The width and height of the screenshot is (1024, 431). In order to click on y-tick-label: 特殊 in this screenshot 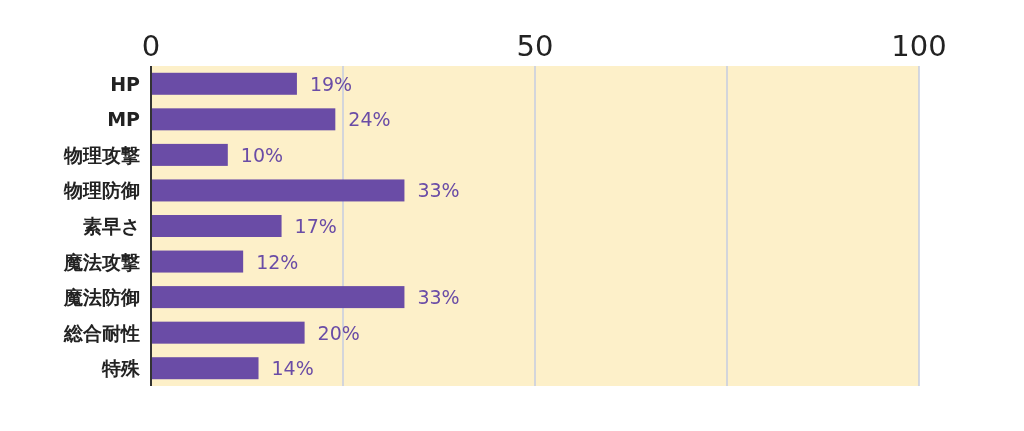, I will do `click(121, 368)`.